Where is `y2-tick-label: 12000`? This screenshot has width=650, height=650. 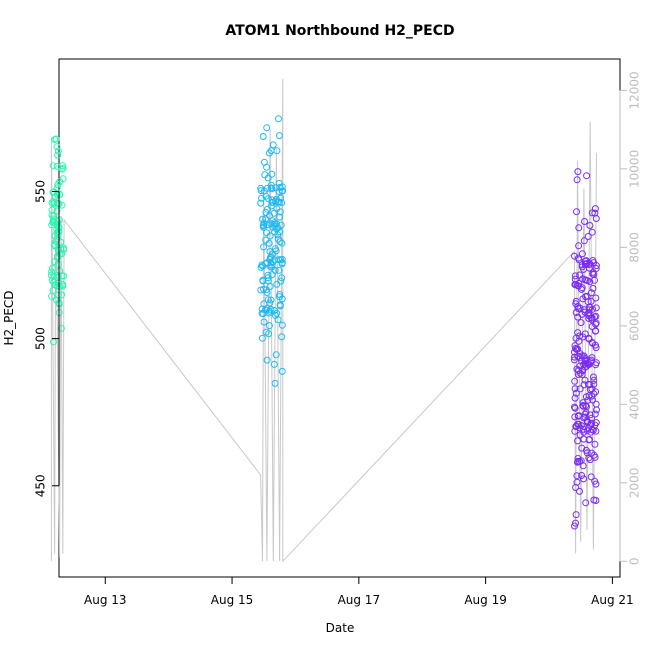 y2-tick-label: 12000 is located at coordinates (635, 90).